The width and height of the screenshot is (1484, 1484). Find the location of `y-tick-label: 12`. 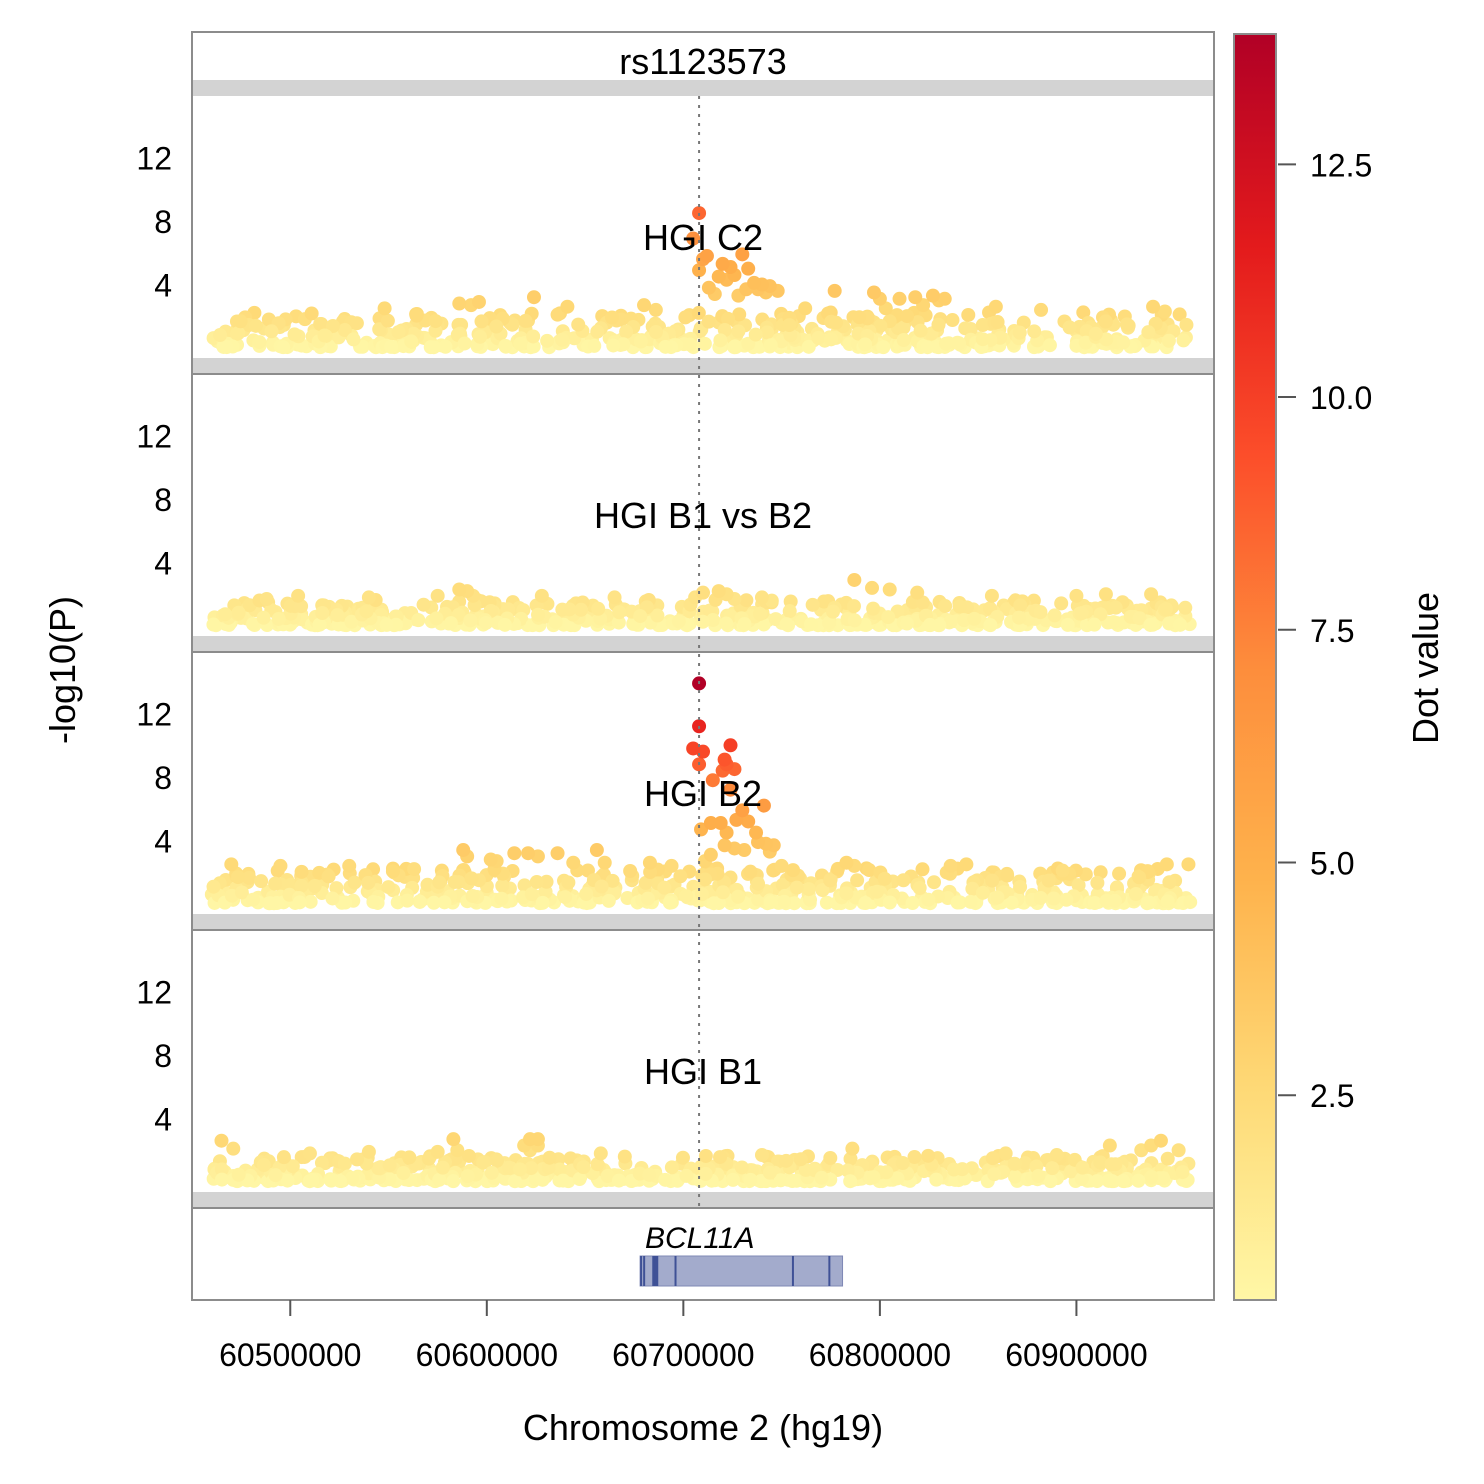

y-tick-label: 12 is located at coordinates (154, 437).